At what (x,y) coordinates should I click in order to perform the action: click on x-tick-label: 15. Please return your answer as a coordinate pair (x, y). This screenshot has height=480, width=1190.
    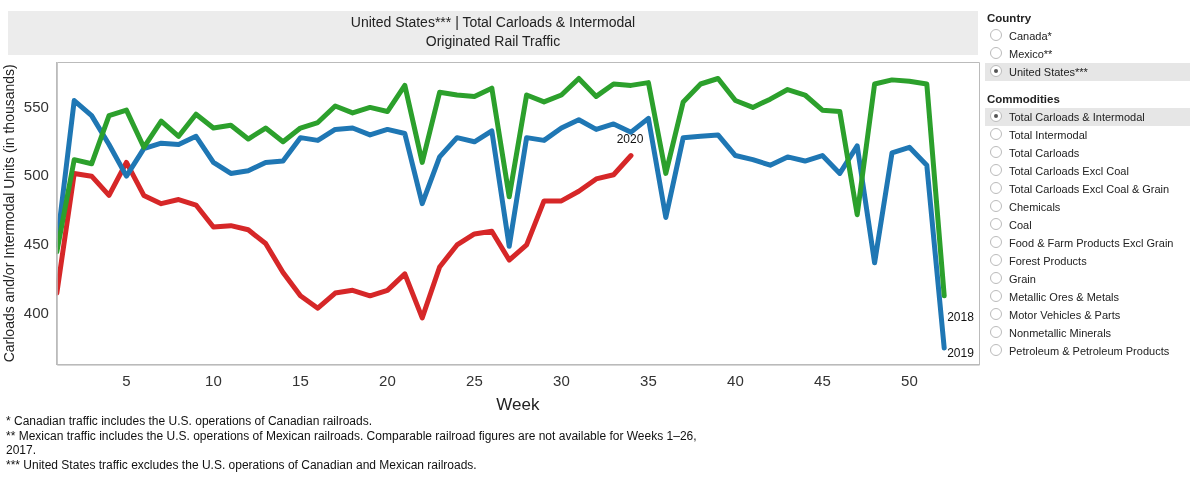
    Looking at the image, I should click on (300, 380).